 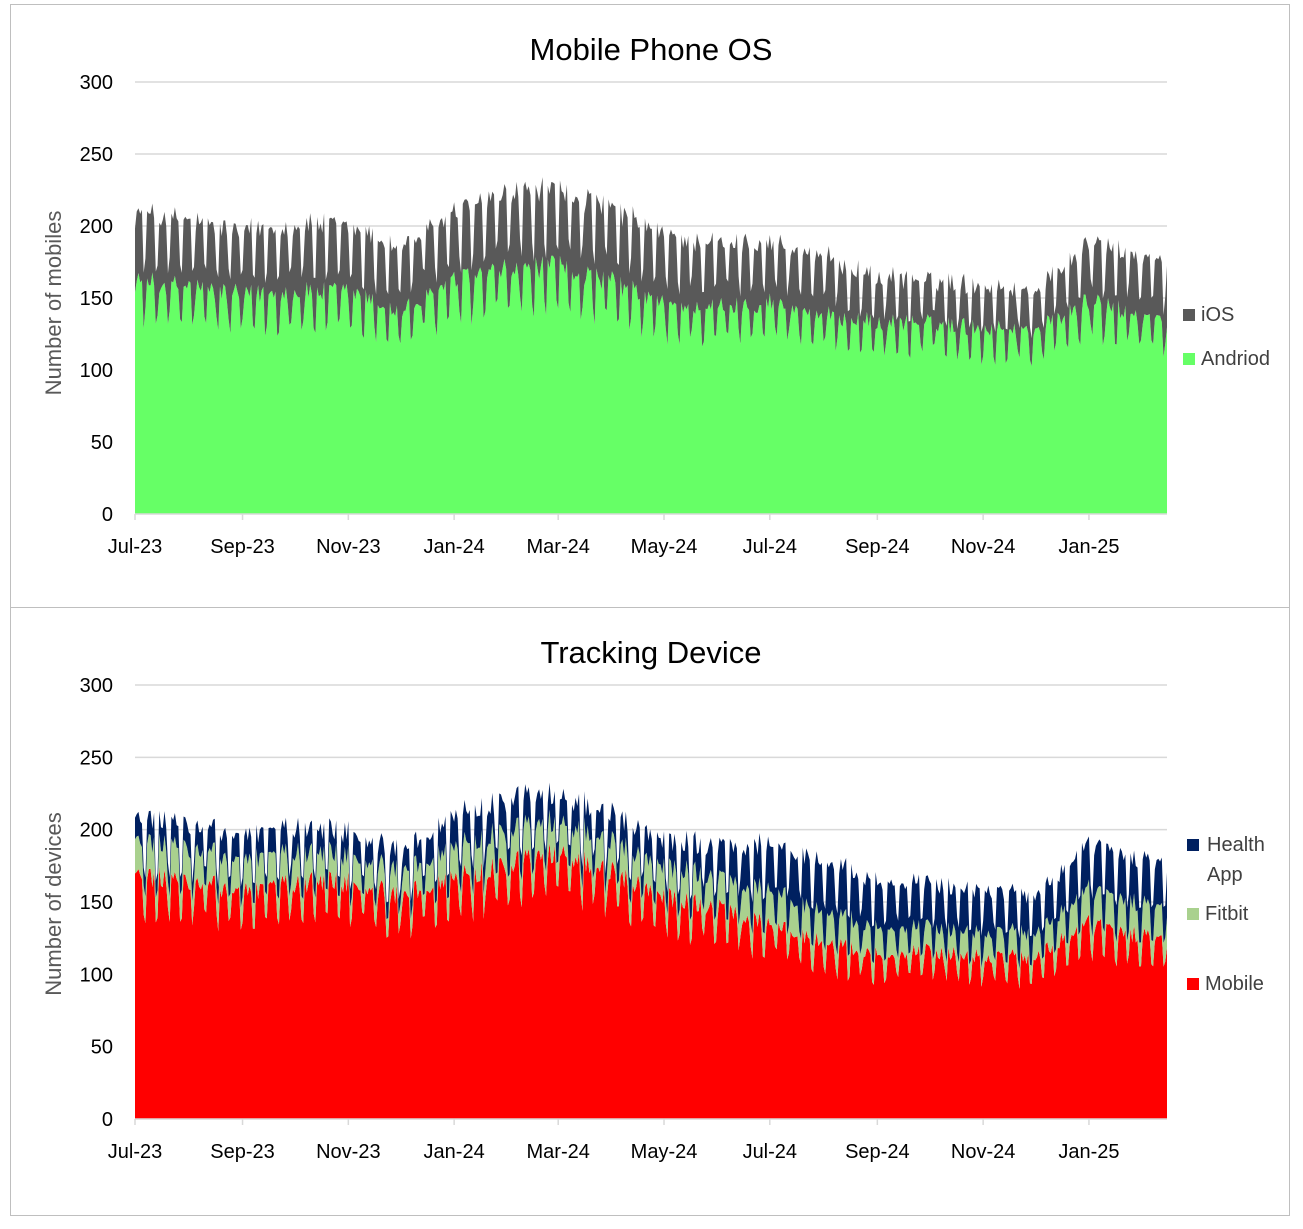 I want to click on legend-swatch-fitbit, so click(x=1193, y=914).